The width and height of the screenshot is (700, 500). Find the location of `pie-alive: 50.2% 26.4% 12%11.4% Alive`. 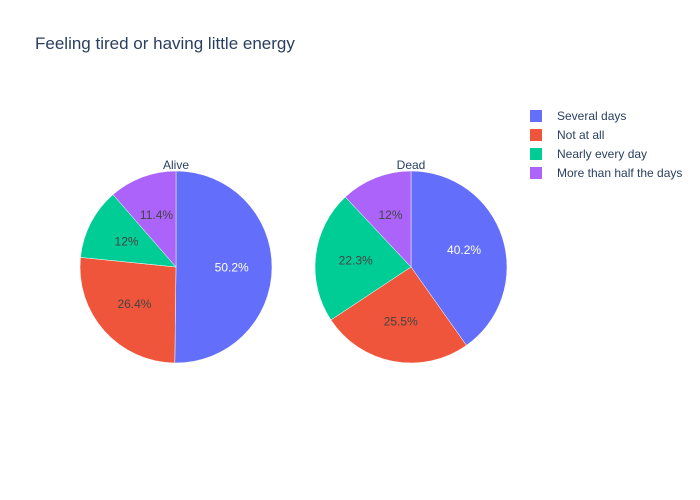

pie-alive: 50.2% 26.4% 12%11.4% Alive is located at coordinates (176, 261).